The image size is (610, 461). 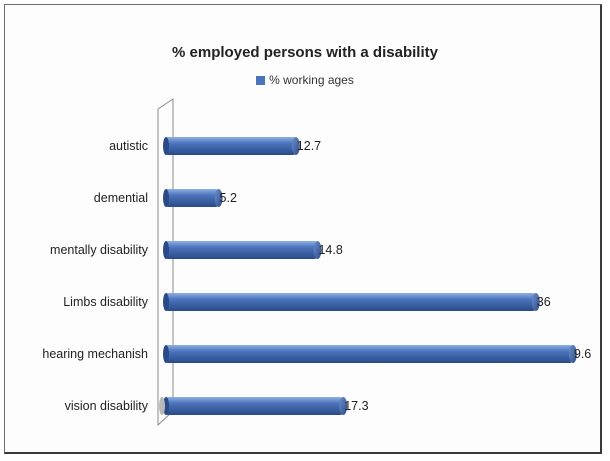 I want to click on axis-base-tab, so click(x=162, y=406).